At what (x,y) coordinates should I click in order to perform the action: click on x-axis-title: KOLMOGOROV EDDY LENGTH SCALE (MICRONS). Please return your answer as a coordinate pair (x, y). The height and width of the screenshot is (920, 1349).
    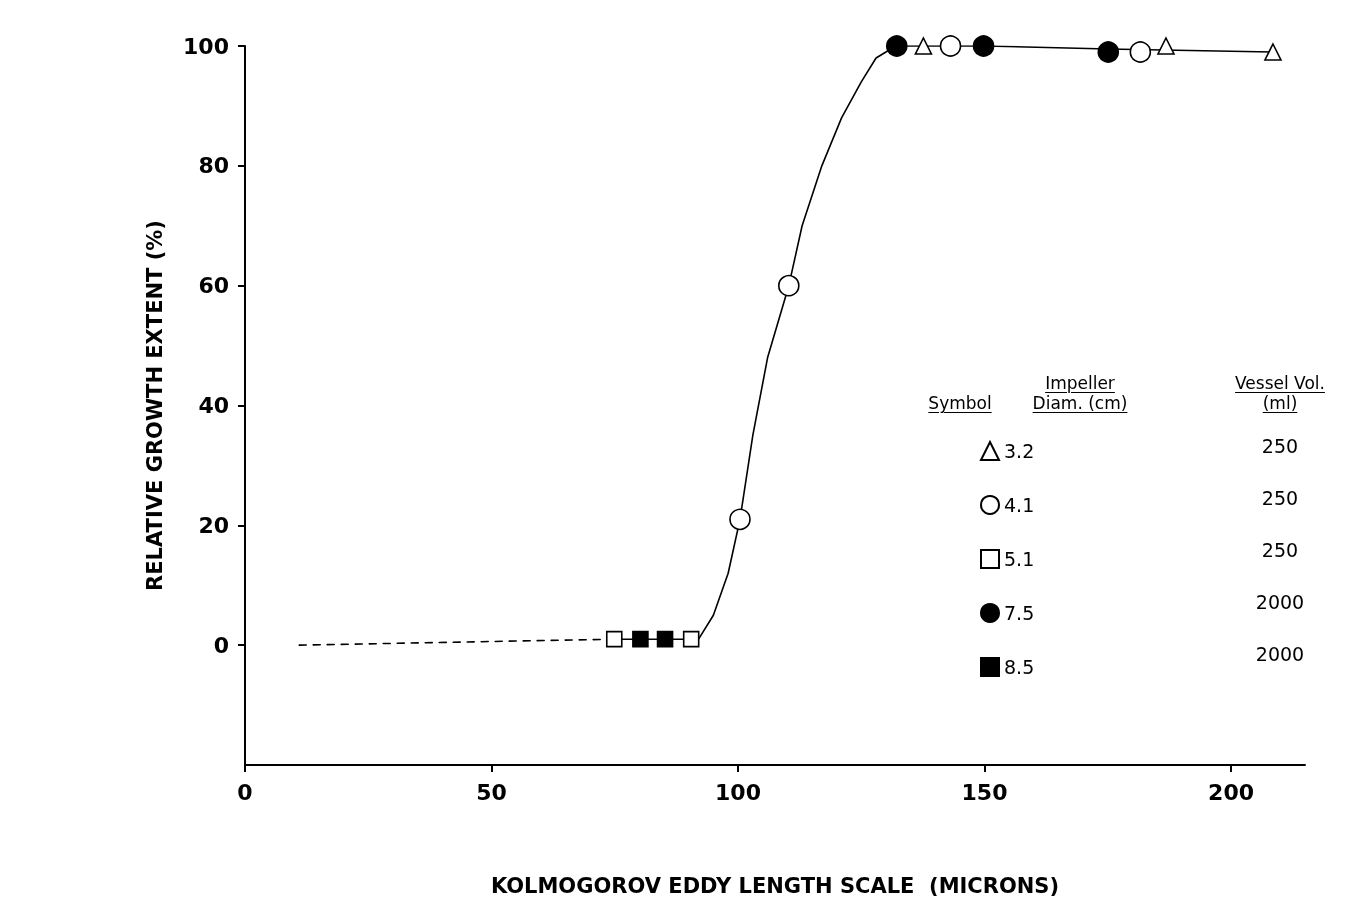
    Looking at the image, I should click on (775, 885).